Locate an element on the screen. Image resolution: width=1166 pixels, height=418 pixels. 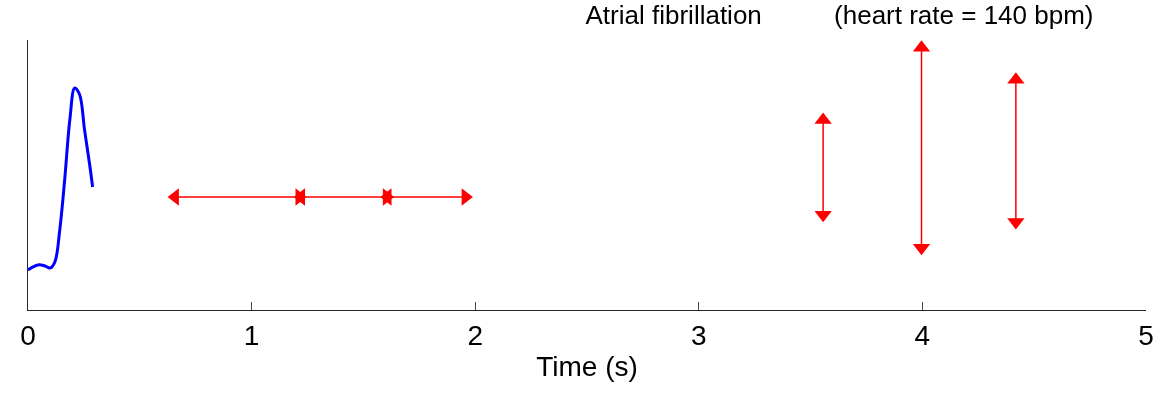
x-axis-title: Time (s) is located at coordinates (587, 366).